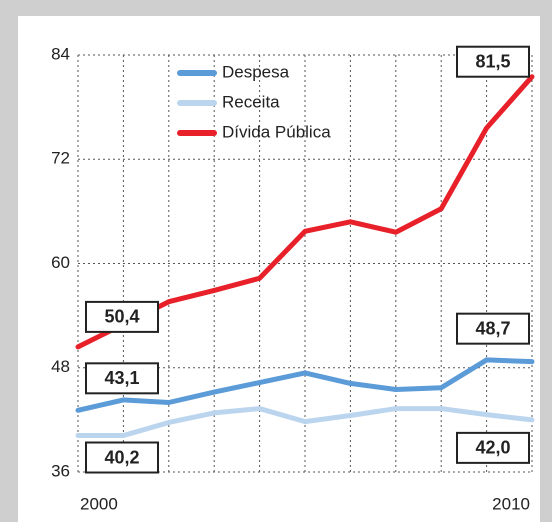  I want to click on value-label: 42,0, so click(493, 447).